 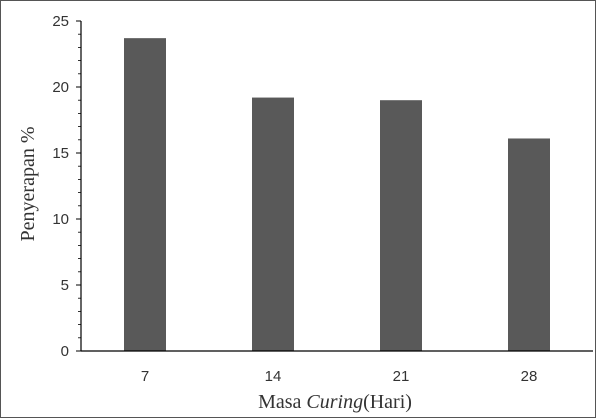 What do you see at coordinates (66, 186) in the screenshot?
I see `y-ticks-group: 0 5 10 15 20 25` at bounding box center [66, 186].